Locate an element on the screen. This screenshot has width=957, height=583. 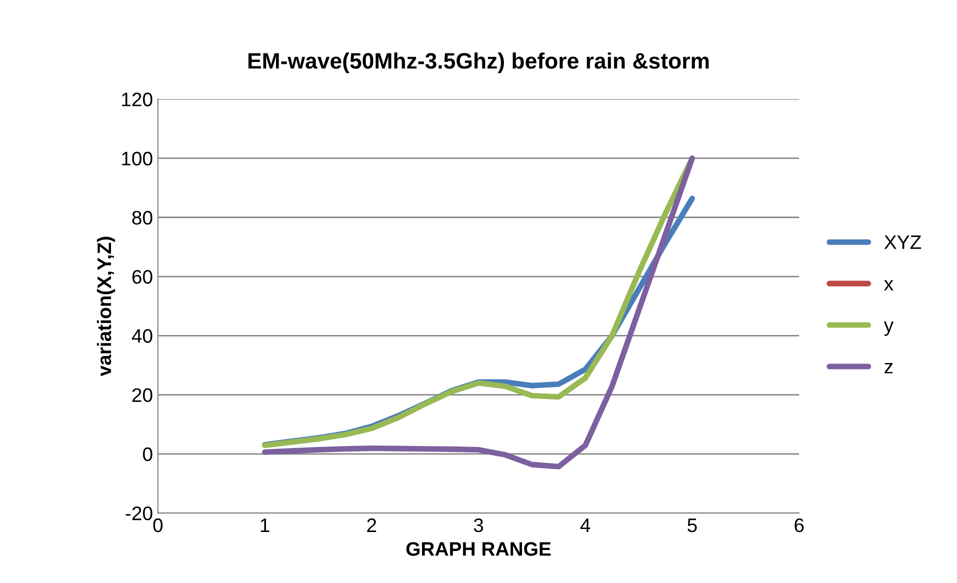
x-tick-label: 0 is located at coordinates (158, 525).